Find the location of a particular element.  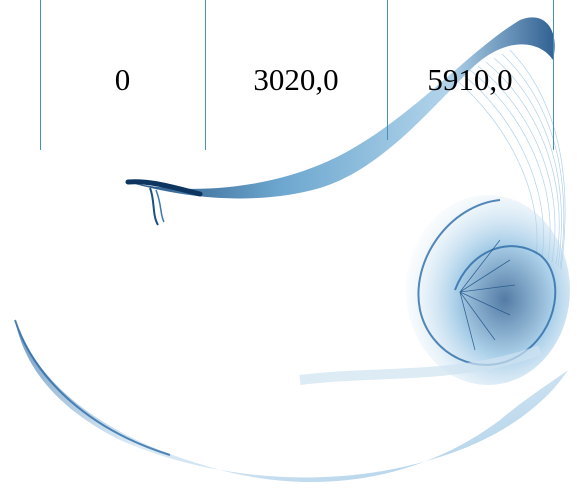

table-cell: 3020,0 is located at coordinates (296, 79).